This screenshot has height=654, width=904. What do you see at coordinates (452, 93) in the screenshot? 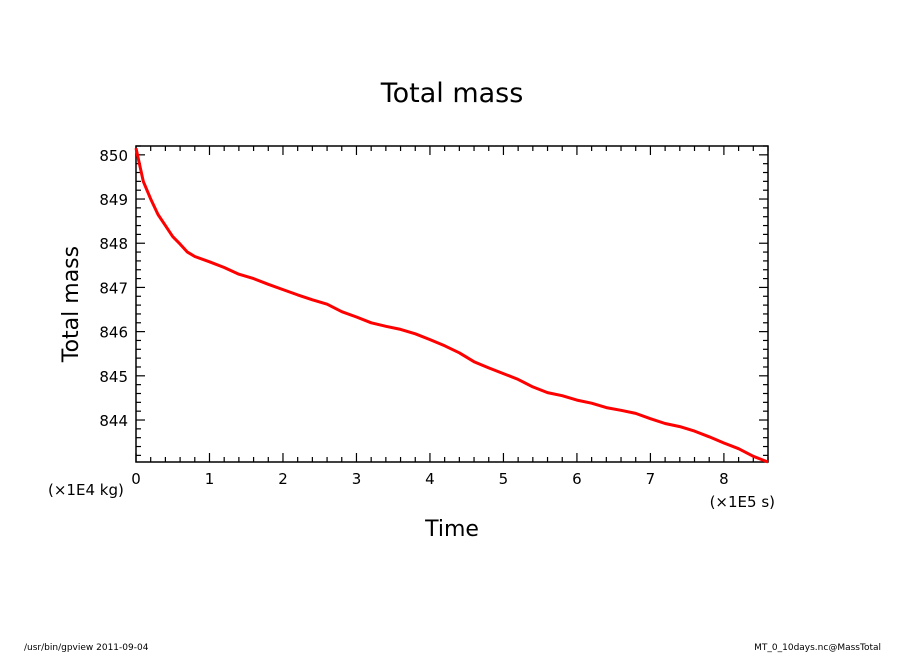
I see `chart-title: Total mass` at bounding box center [452, 93].